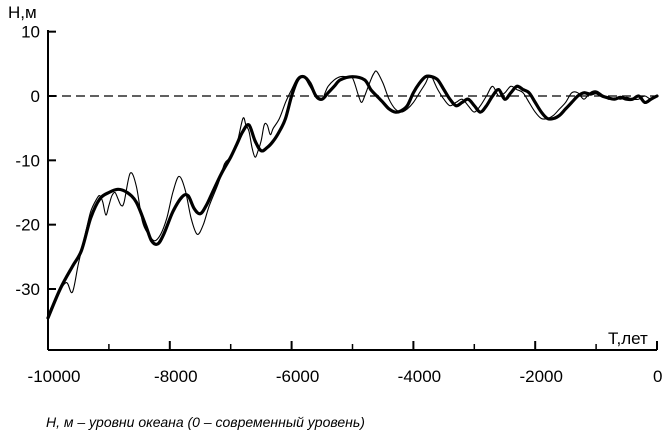 This screenshot has width=665, height=439. I want to click on y-tick-label: 0, so click(35, 96).